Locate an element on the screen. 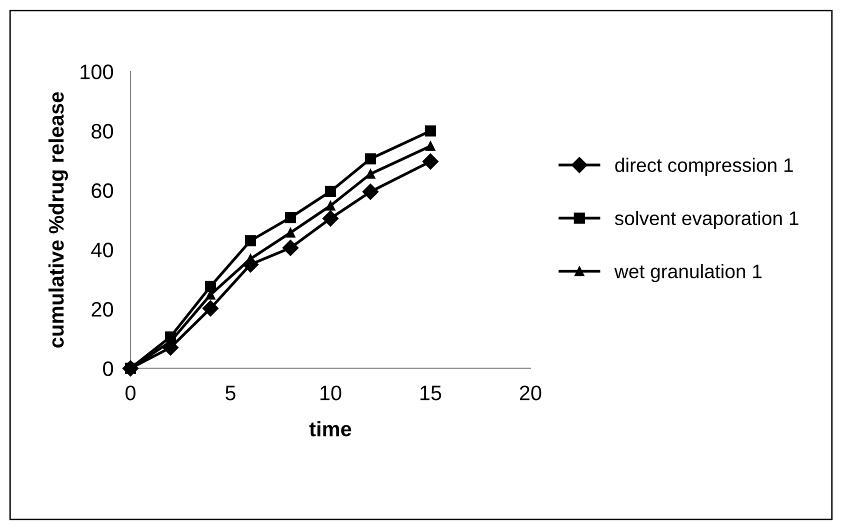 The image size is (842, 530). x-tick-label: 20 is located at coordinates (531, 393).